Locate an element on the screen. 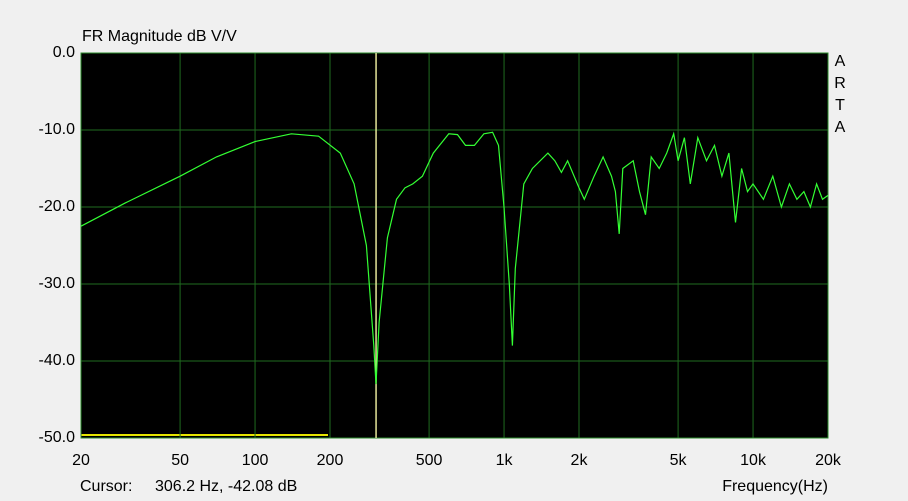 The height and width of the screenshot is (501, 908). x-tick-label: 20k is located at coordinates (828, 460).